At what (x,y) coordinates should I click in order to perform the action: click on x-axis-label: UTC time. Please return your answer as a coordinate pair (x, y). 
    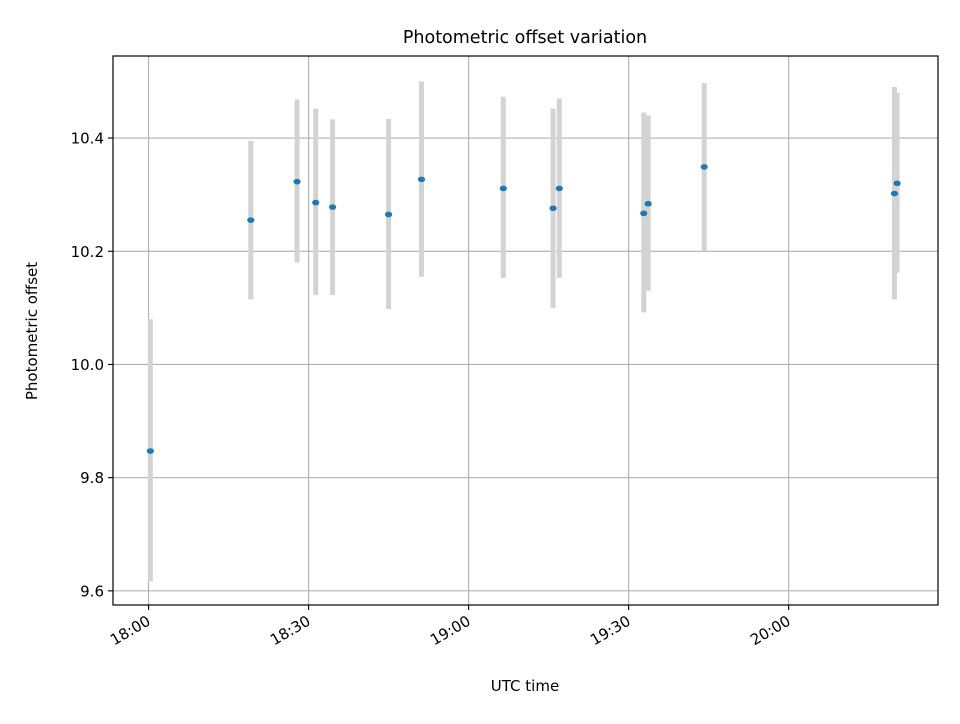
    Looking at the image, I should click on (525, 686).